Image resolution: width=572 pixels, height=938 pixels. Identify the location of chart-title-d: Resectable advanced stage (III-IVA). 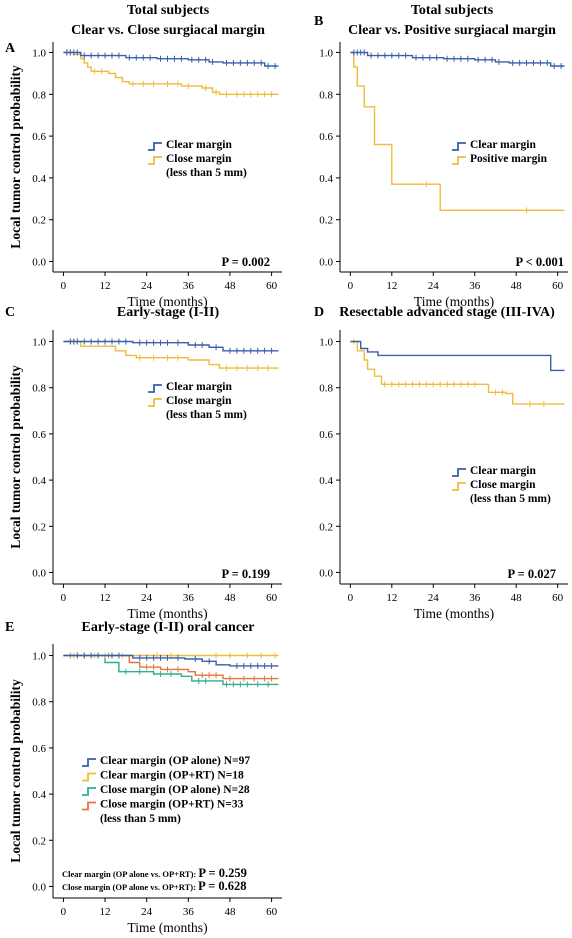
(447, 312).